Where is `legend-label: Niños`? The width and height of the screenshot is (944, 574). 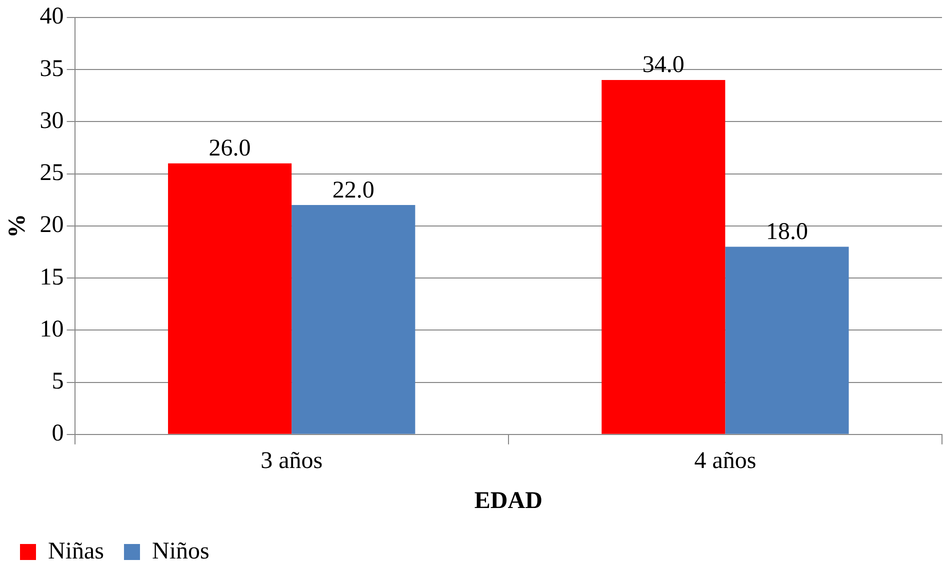 legend-label: Niños is located at coordinates (181, 551).